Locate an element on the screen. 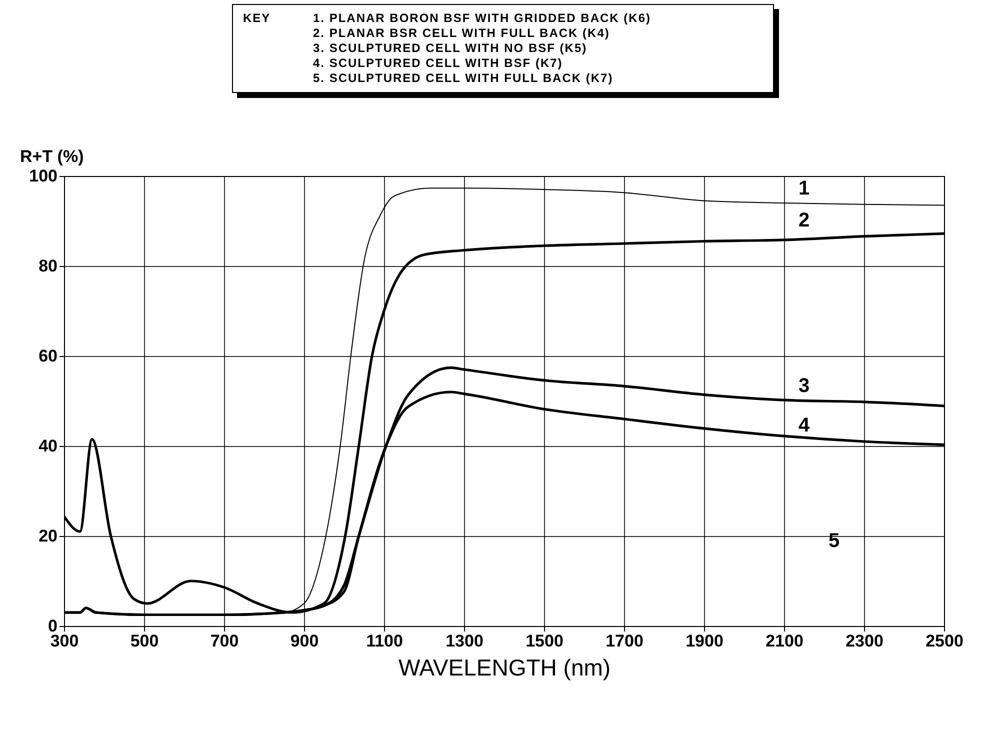 The width and height of the screenshot is (981, 755). series-label: 4 is located at coordinates (804, 425).